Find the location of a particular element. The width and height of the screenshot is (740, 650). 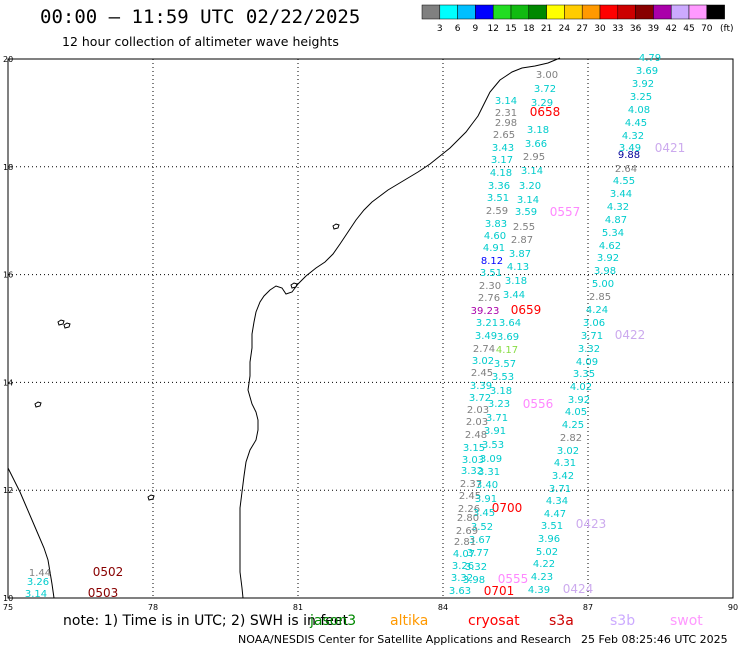

wave-height-label: 3.06 is located at coordinates (594, 323).